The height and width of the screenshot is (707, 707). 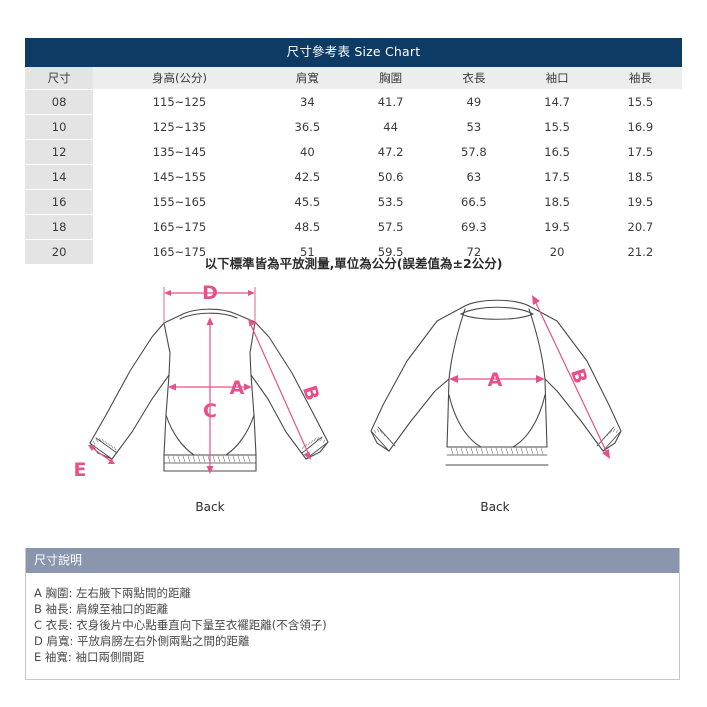 I want to click on cell-cuff: 18.5, so click(x=557, y=202).